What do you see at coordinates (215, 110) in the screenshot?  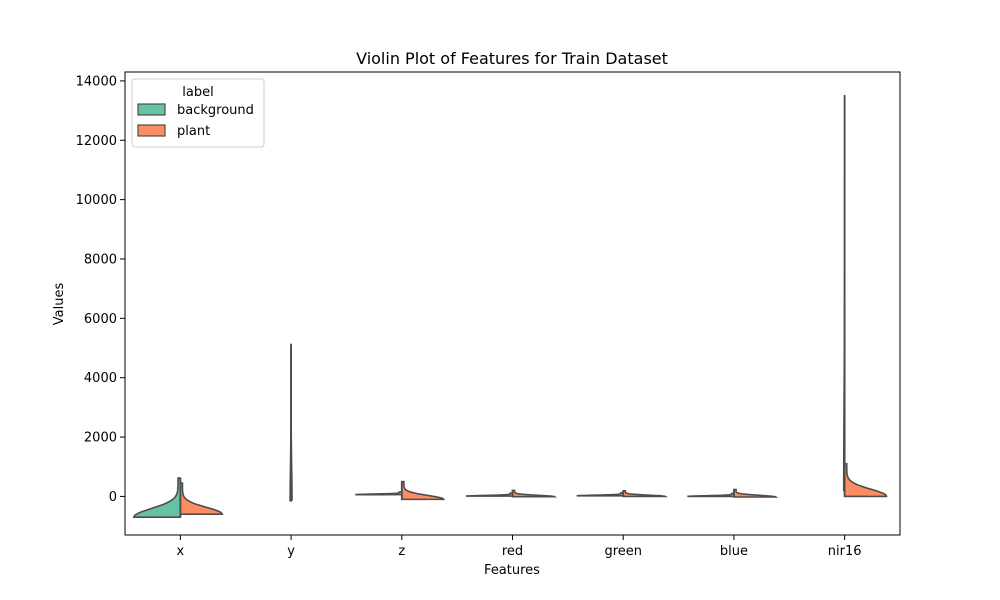 I see `legend-entry-label: background` at bounding box center [215, 110].